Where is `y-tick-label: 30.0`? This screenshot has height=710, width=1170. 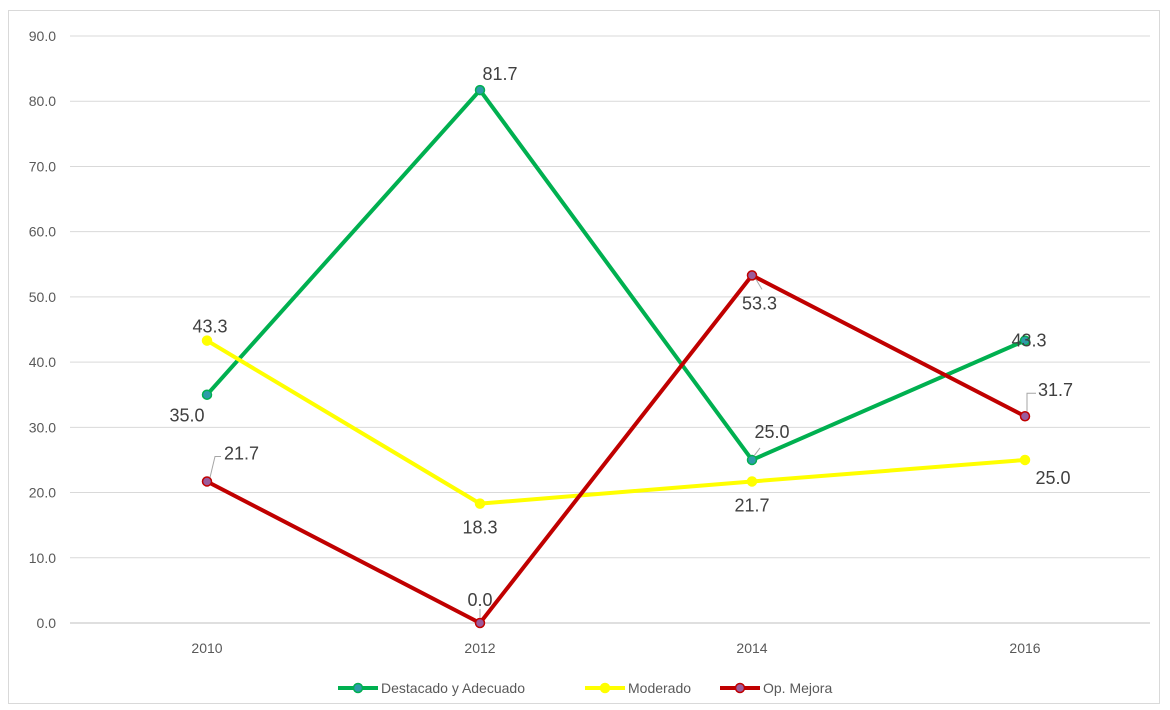
y-tick-label: 30.0 is located at coordinates (42, 427).